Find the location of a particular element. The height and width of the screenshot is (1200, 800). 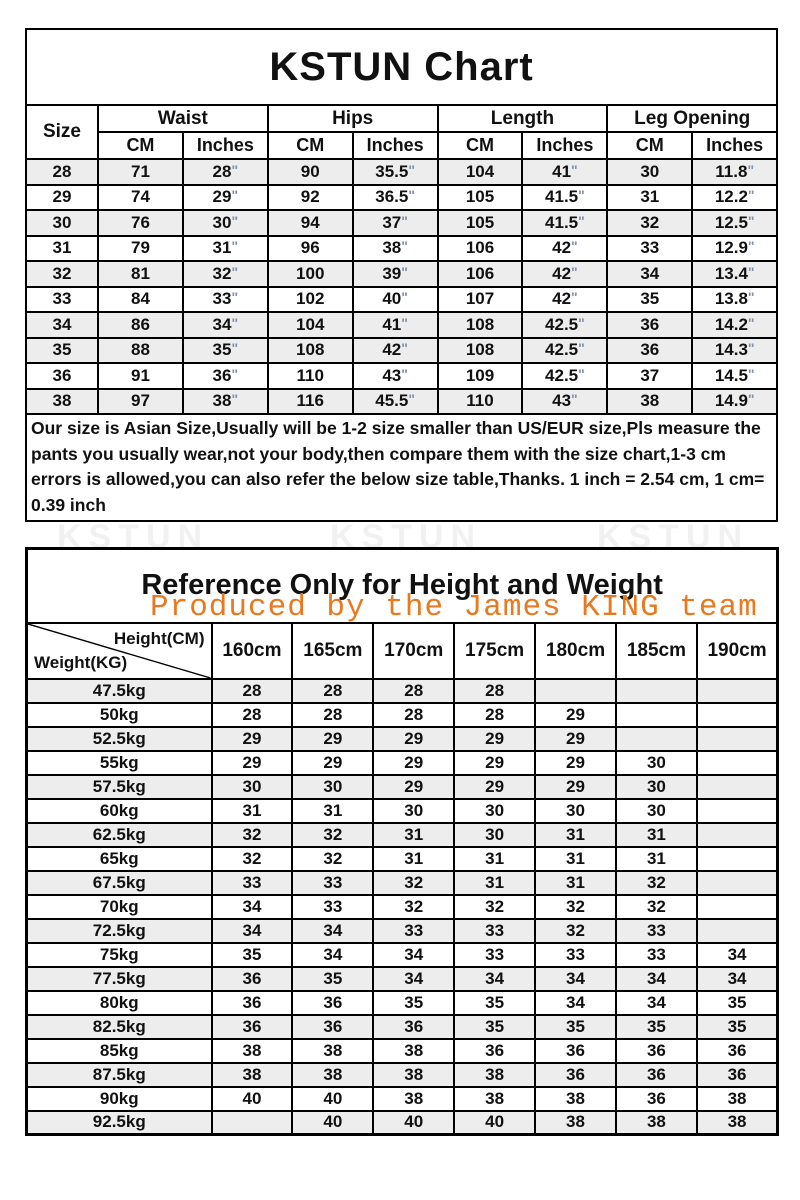

size-cell: 76 is located at coordinates (140, 223).